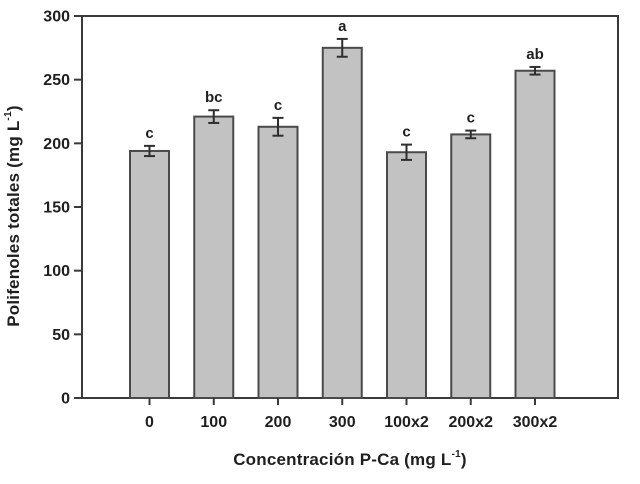 The image size is (640, 484). I want to click on y-tick-label: 300, so click(56, 17).